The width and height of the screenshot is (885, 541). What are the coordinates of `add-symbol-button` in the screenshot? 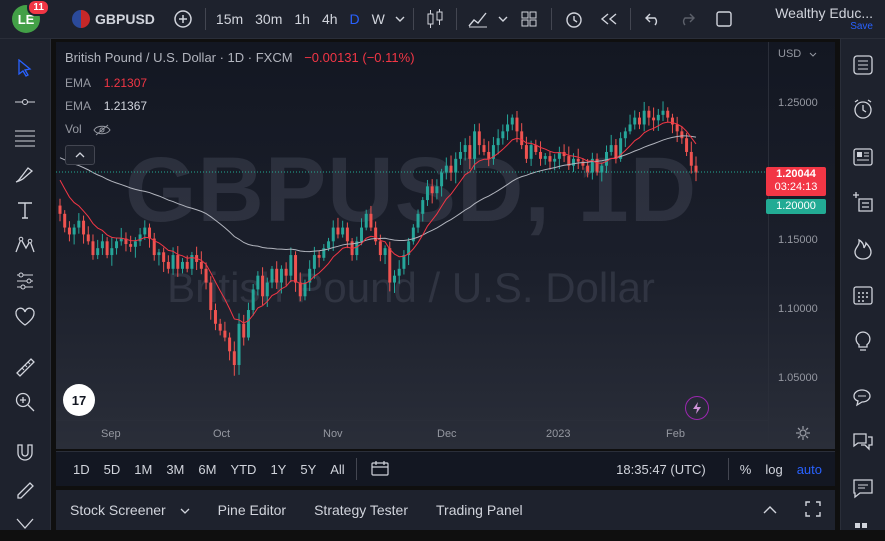 It's located at (183, 19).